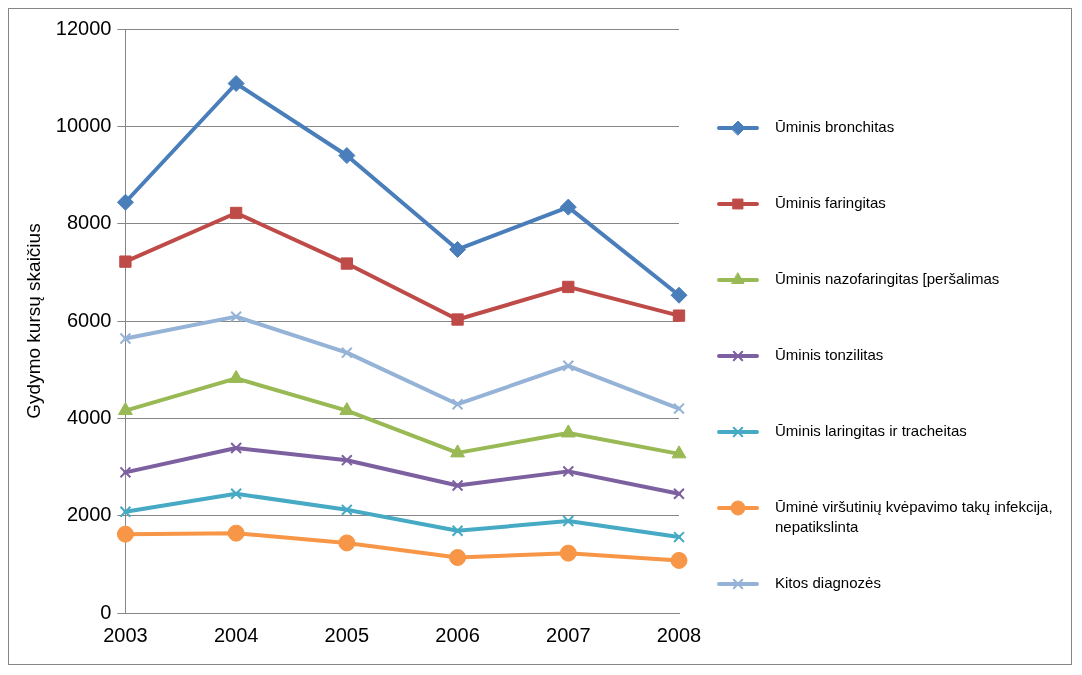 This screenshot has height=675, width=1082. Describe the element at coordinates (89, 416) in the screenshot. I see `y-tick-label: 4000` at that location.